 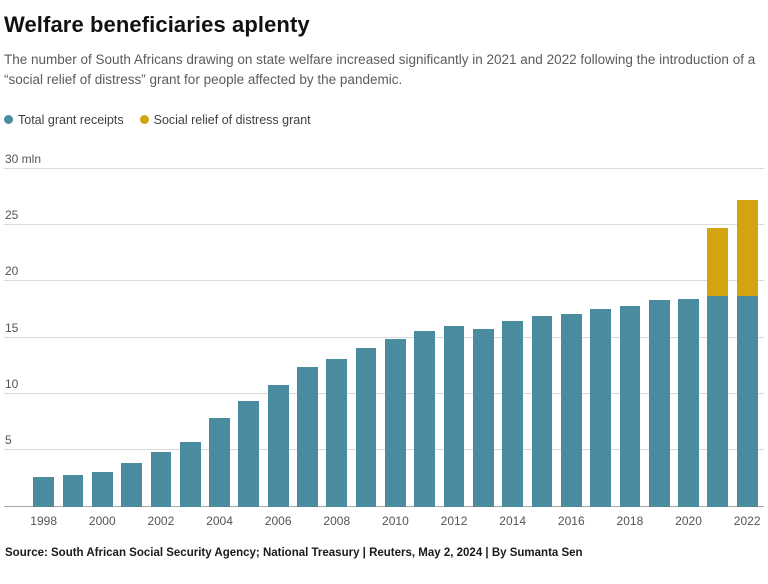 I want to click on bar-slot-2016, so click(x=571, y=338).